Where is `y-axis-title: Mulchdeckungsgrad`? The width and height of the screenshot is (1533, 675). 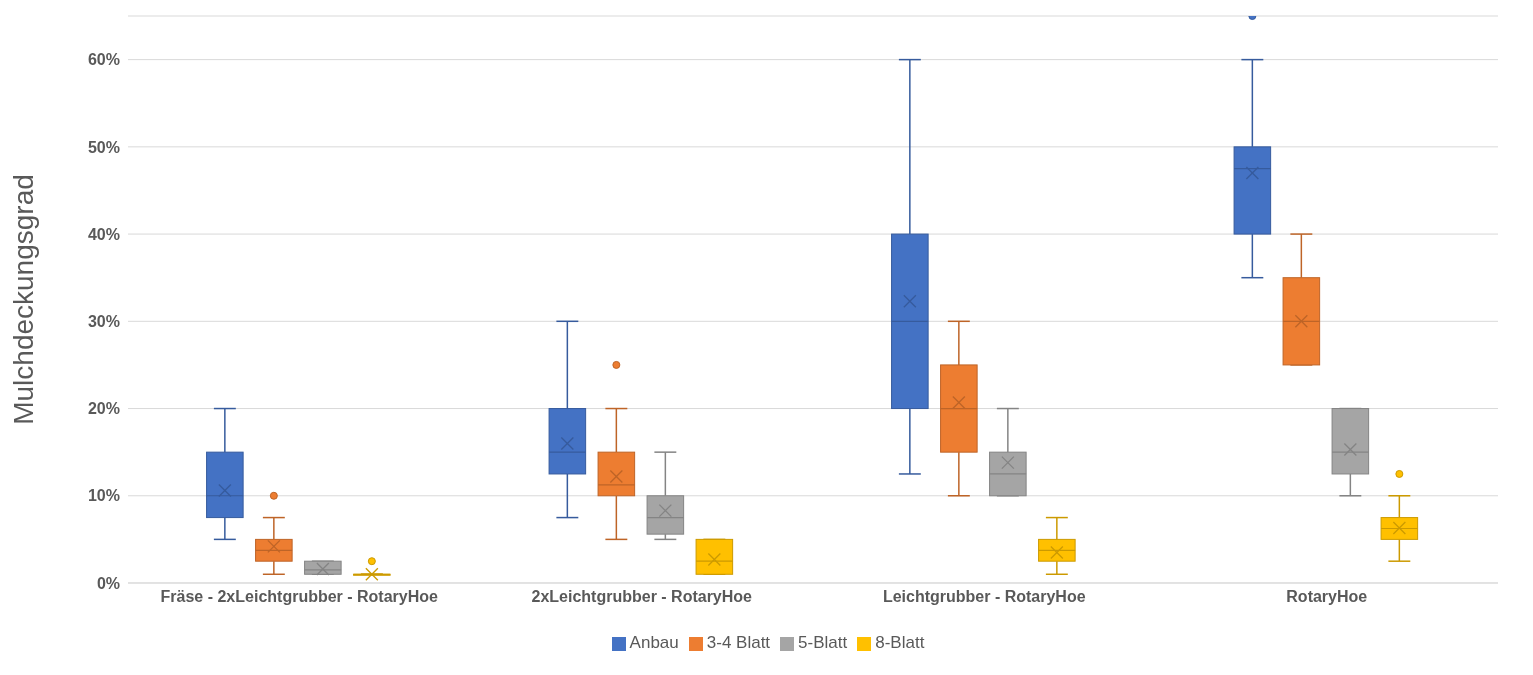 y-axis-title: Mulchdeckungsgrad is located at coordinates (23, 299).